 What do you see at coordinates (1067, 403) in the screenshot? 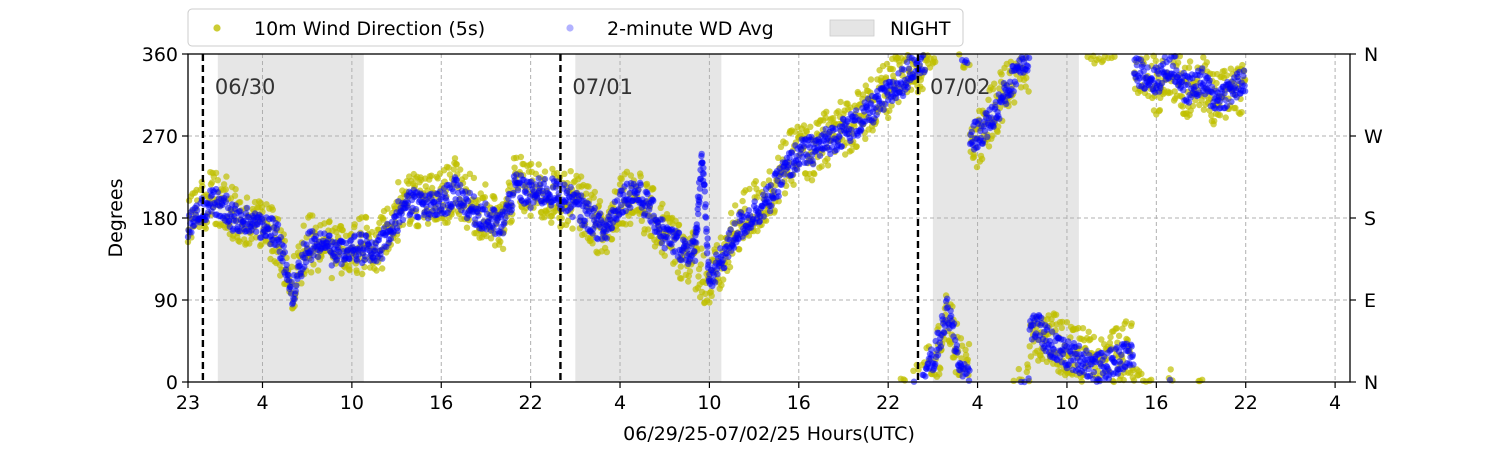
I see `x-tick-label: 10` at bounding box center [1067, 403].